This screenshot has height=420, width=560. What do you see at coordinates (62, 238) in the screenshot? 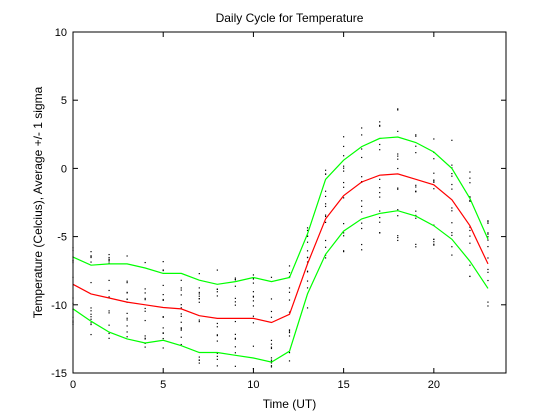
I see `y-tick-label: -5` at bounding box center [62, 238].